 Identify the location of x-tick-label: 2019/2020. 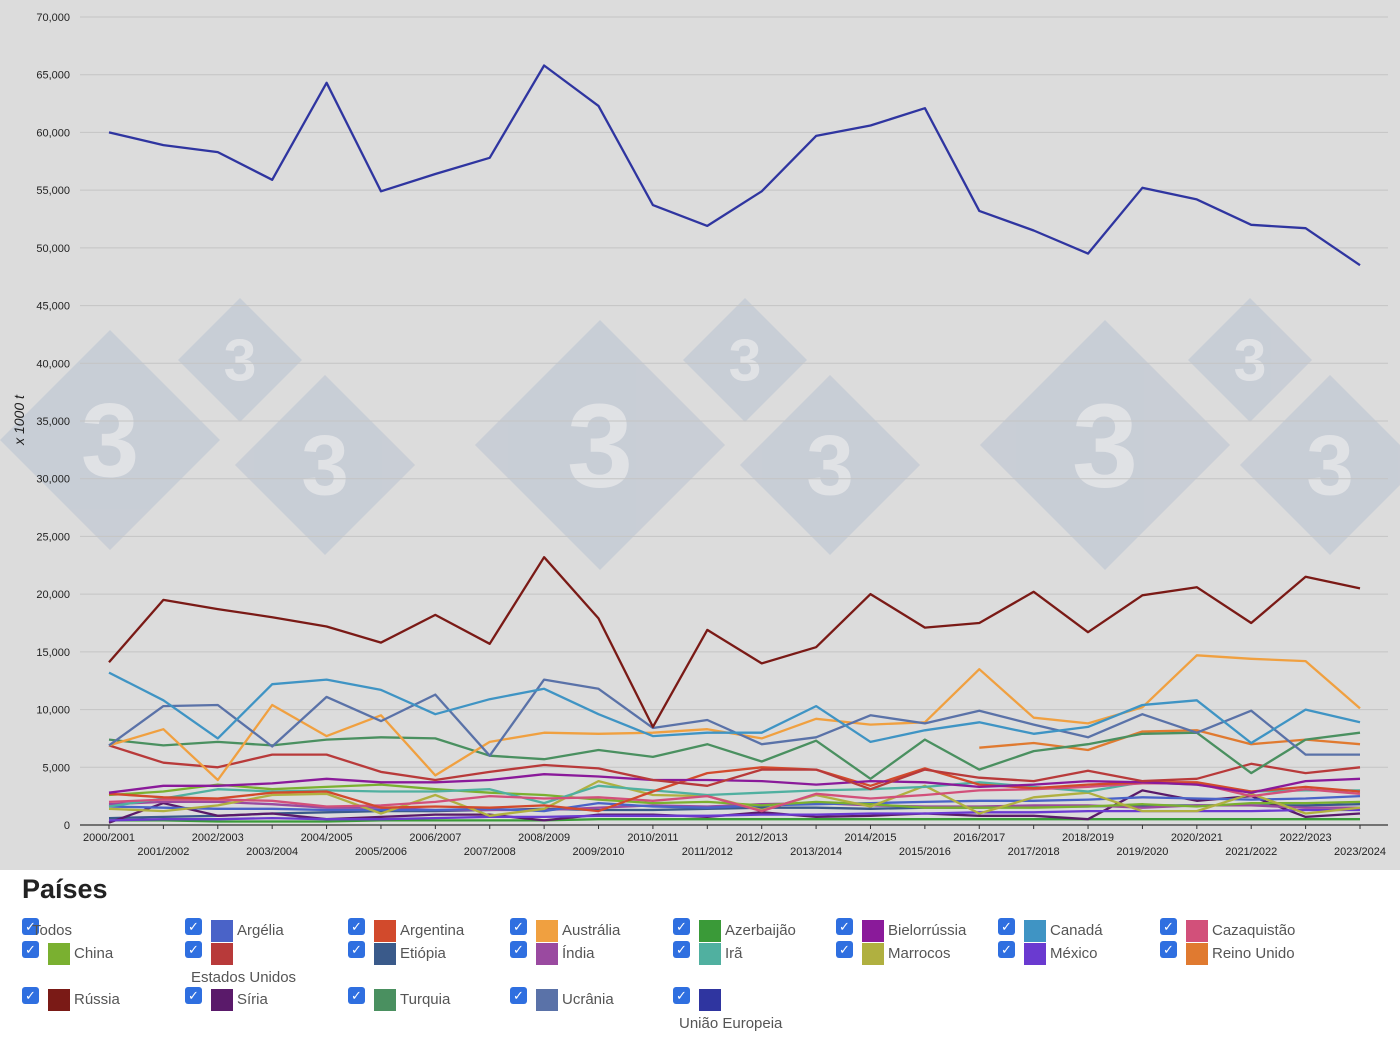
(1142, 852).